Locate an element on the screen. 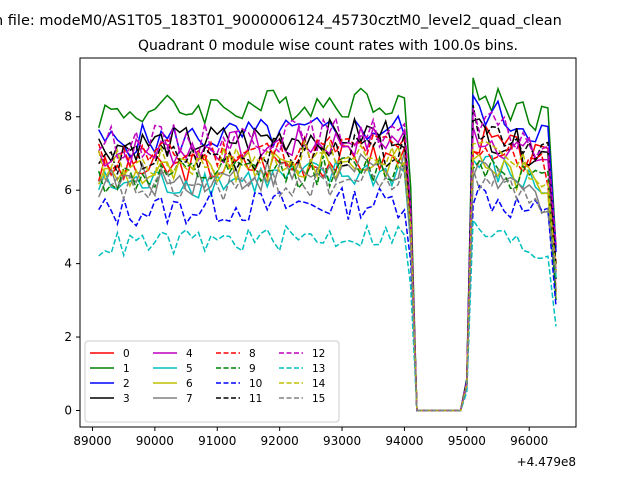 The width and height of the screenshot is (640, 480). legend-label-7: 7 is located at coordinates (189, 399).